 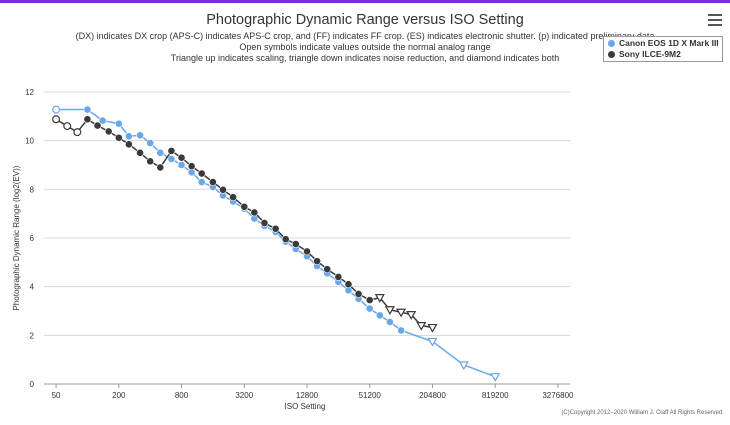 I want to click on x-tick-label-800: 800, so click(x=182, y=395).